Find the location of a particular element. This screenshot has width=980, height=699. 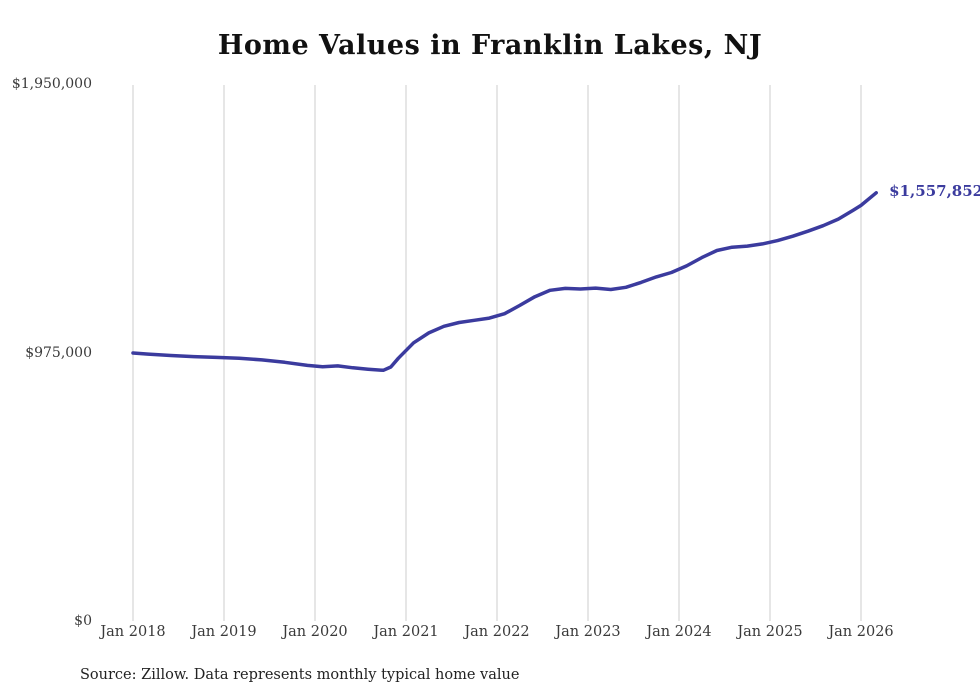

x-axis-label: Jan 2025 is located at coordinates (770, 632).